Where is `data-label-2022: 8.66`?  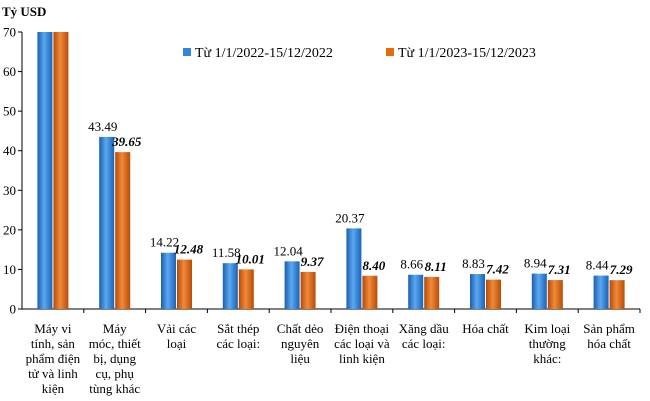 data-label-2022: 8.66 is located at coordinates (411, 264).